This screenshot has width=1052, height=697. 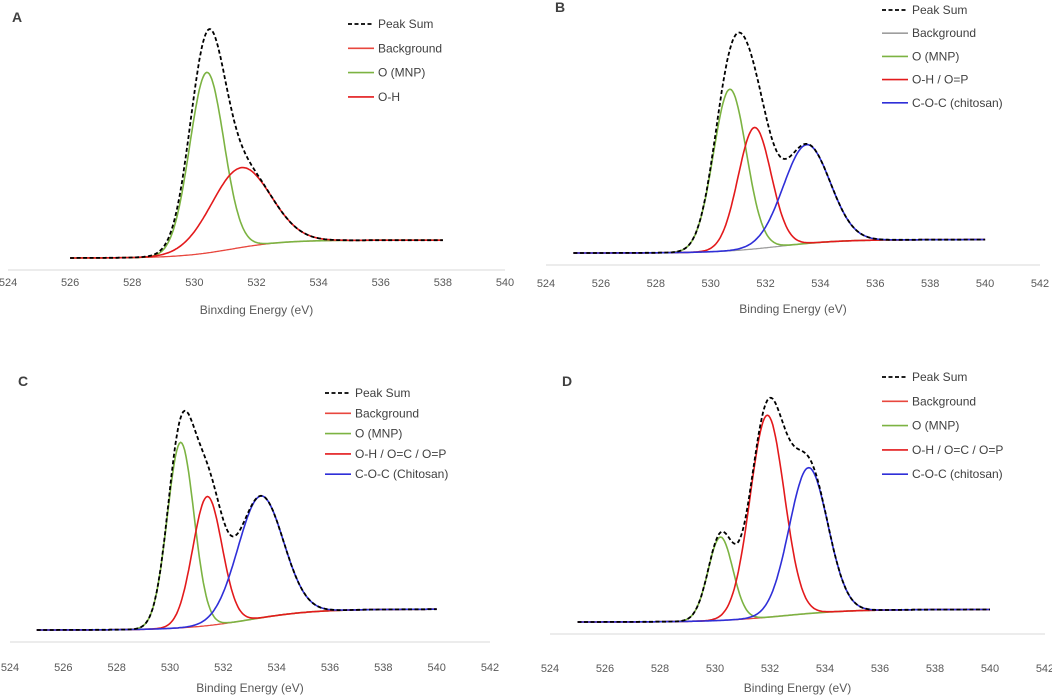 I want to click on series-line-o-mnp, so click(x=779, y=171).